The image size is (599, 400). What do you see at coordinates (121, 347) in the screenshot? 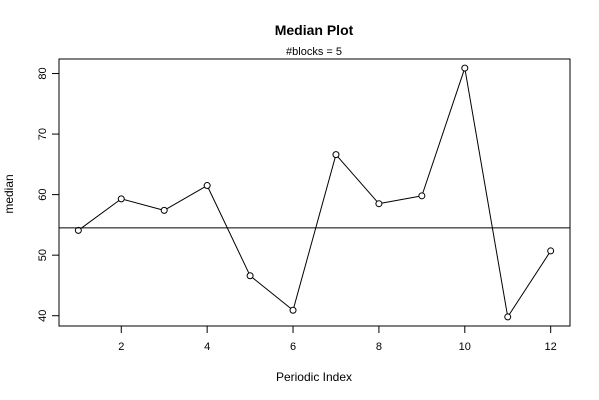
I see `x-tick-label: 2` at bounding box center [121, 347].